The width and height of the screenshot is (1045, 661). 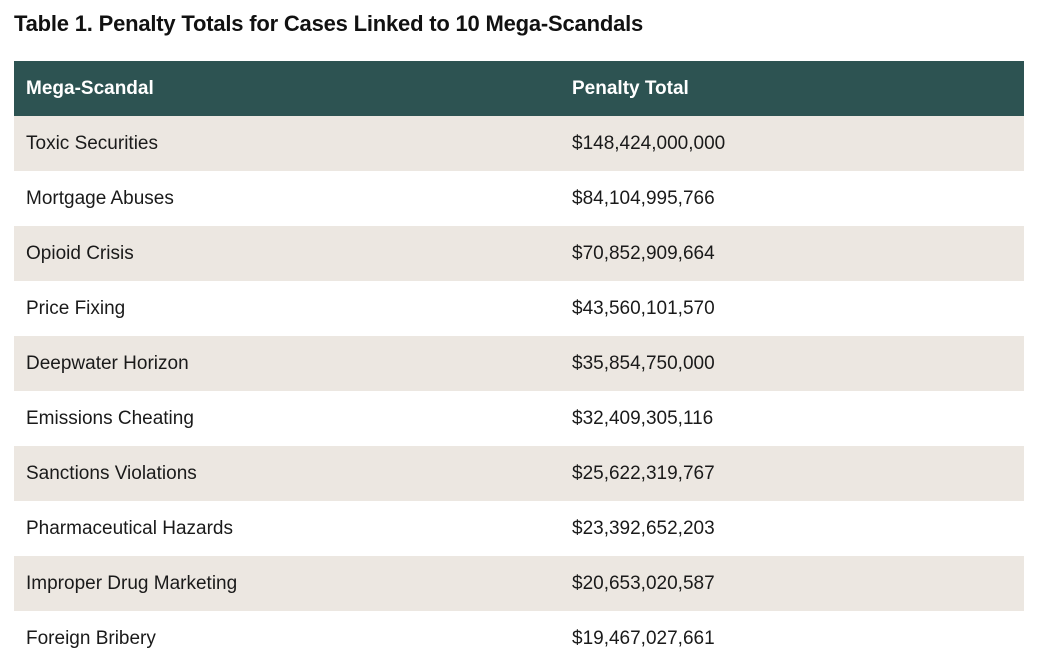 I want to click on table-row: Deepwater Horizon $35,854,750,000, so click(x=519, y=363).